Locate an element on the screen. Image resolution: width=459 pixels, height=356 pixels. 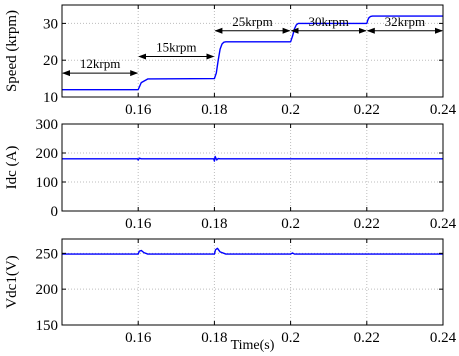
speed-x-tick-label: 0.2 is located at coordinates (290, 110).